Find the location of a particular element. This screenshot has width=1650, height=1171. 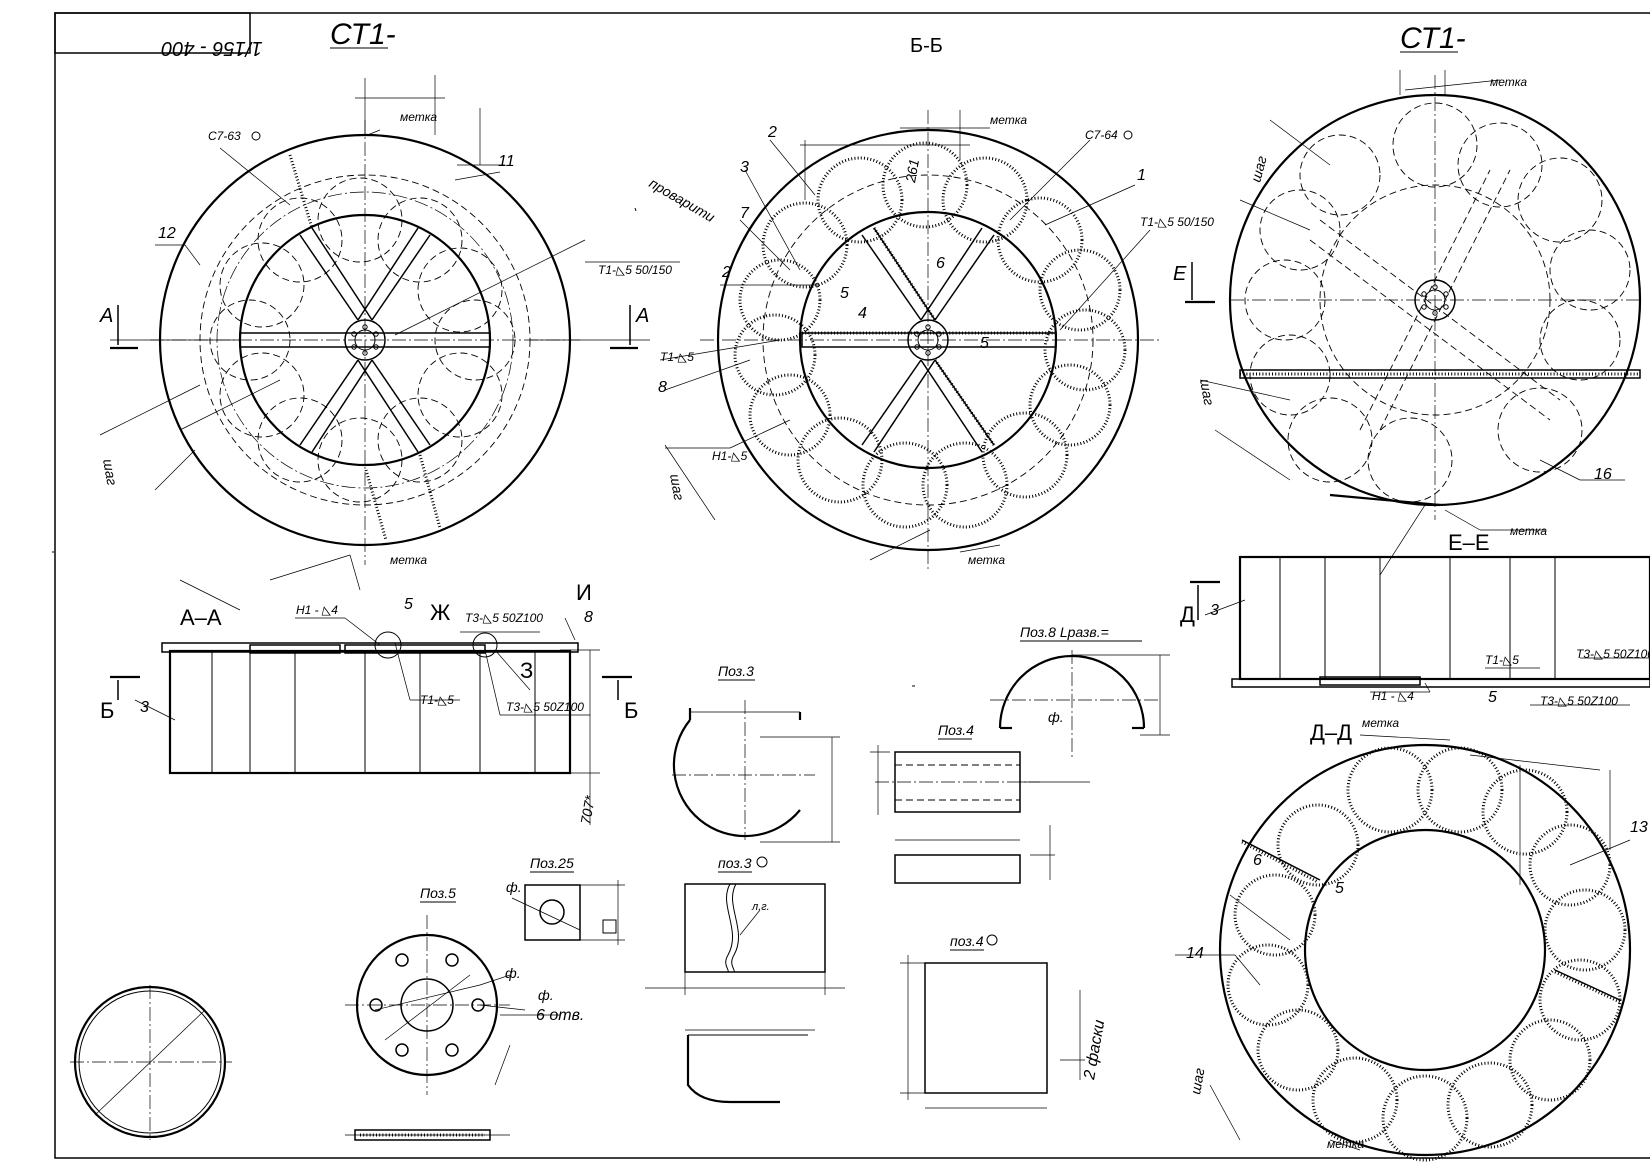

weld-t3-ee-top: Т3-◺5 50Z100 is located at coordinates (1613, 654).